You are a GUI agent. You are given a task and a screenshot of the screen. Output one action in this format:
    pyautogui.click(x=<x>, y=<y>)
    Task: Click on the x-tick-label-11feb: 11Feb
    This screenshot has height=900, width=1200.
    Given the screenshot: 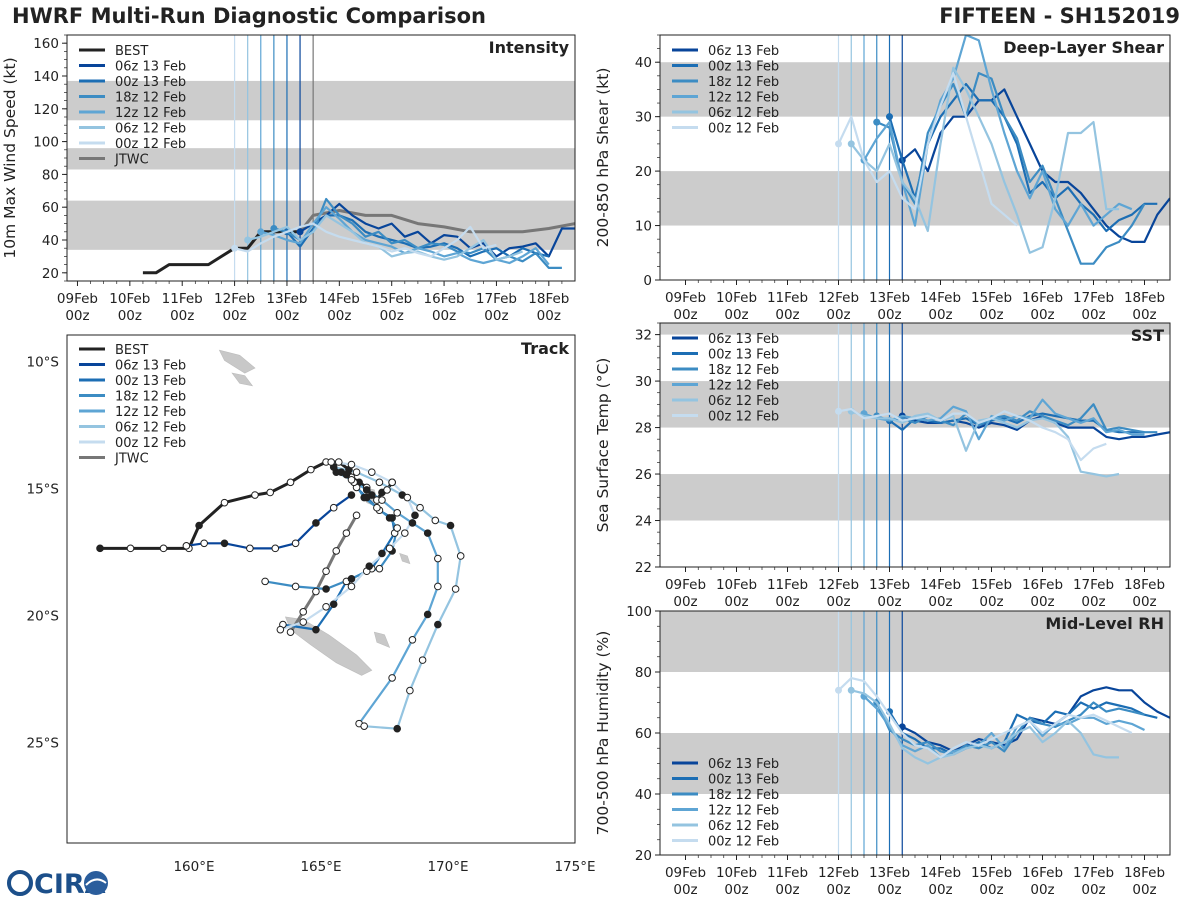 What is the action you would take?
    pyautogui.click(x=787, y=298)
    